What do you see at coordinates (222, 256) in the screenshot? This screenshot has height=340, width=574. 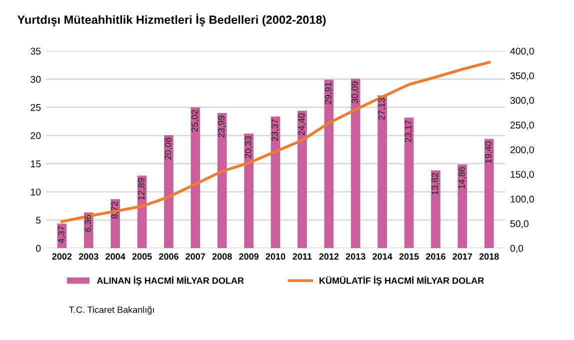 I see `x-tick-label: 2008` at bounding box center [222, 256].